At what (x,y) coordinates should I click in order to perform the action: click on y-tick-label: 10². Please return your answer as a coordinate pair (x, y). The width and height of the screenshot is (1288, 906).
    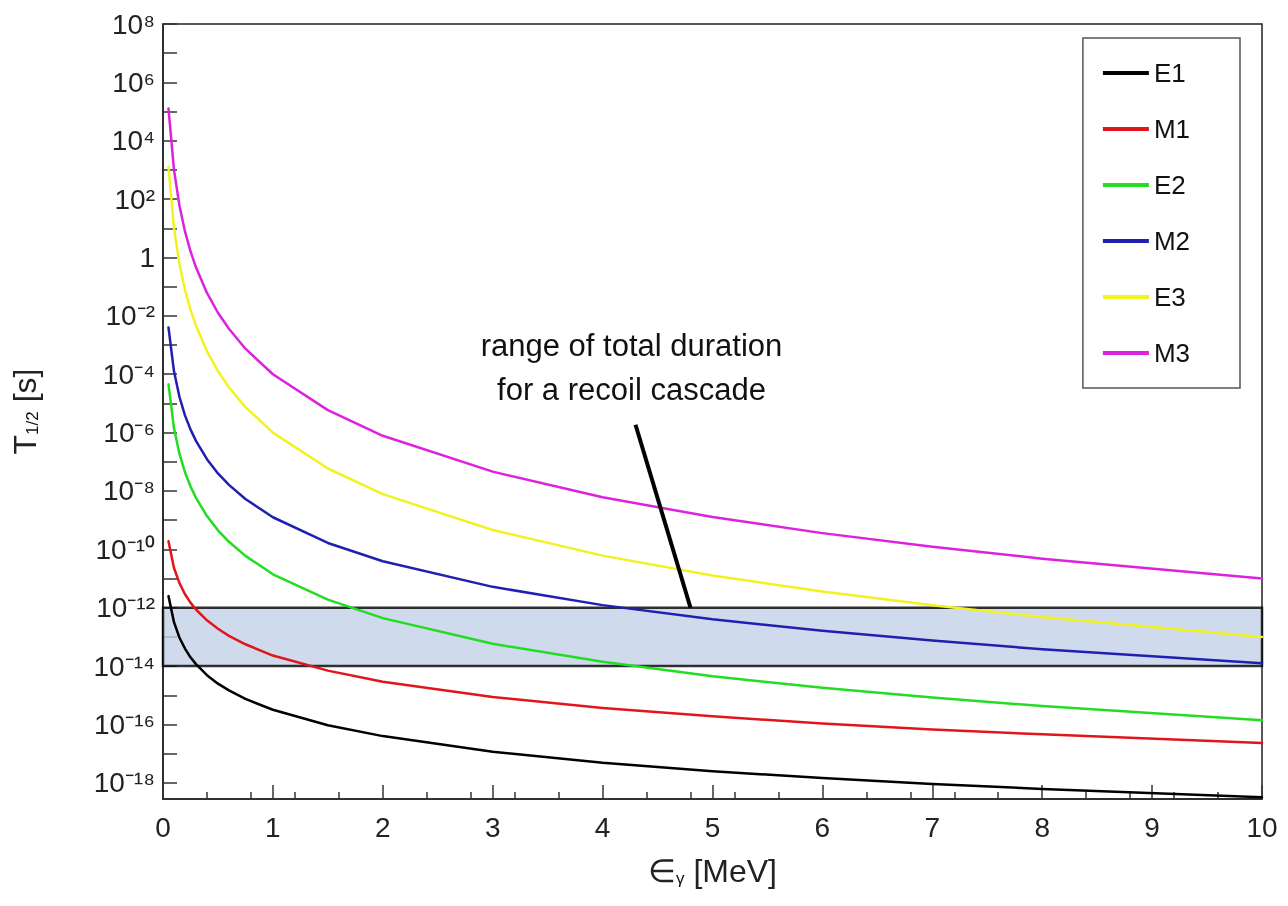
    Looking at the image, I should click on (134, 199).